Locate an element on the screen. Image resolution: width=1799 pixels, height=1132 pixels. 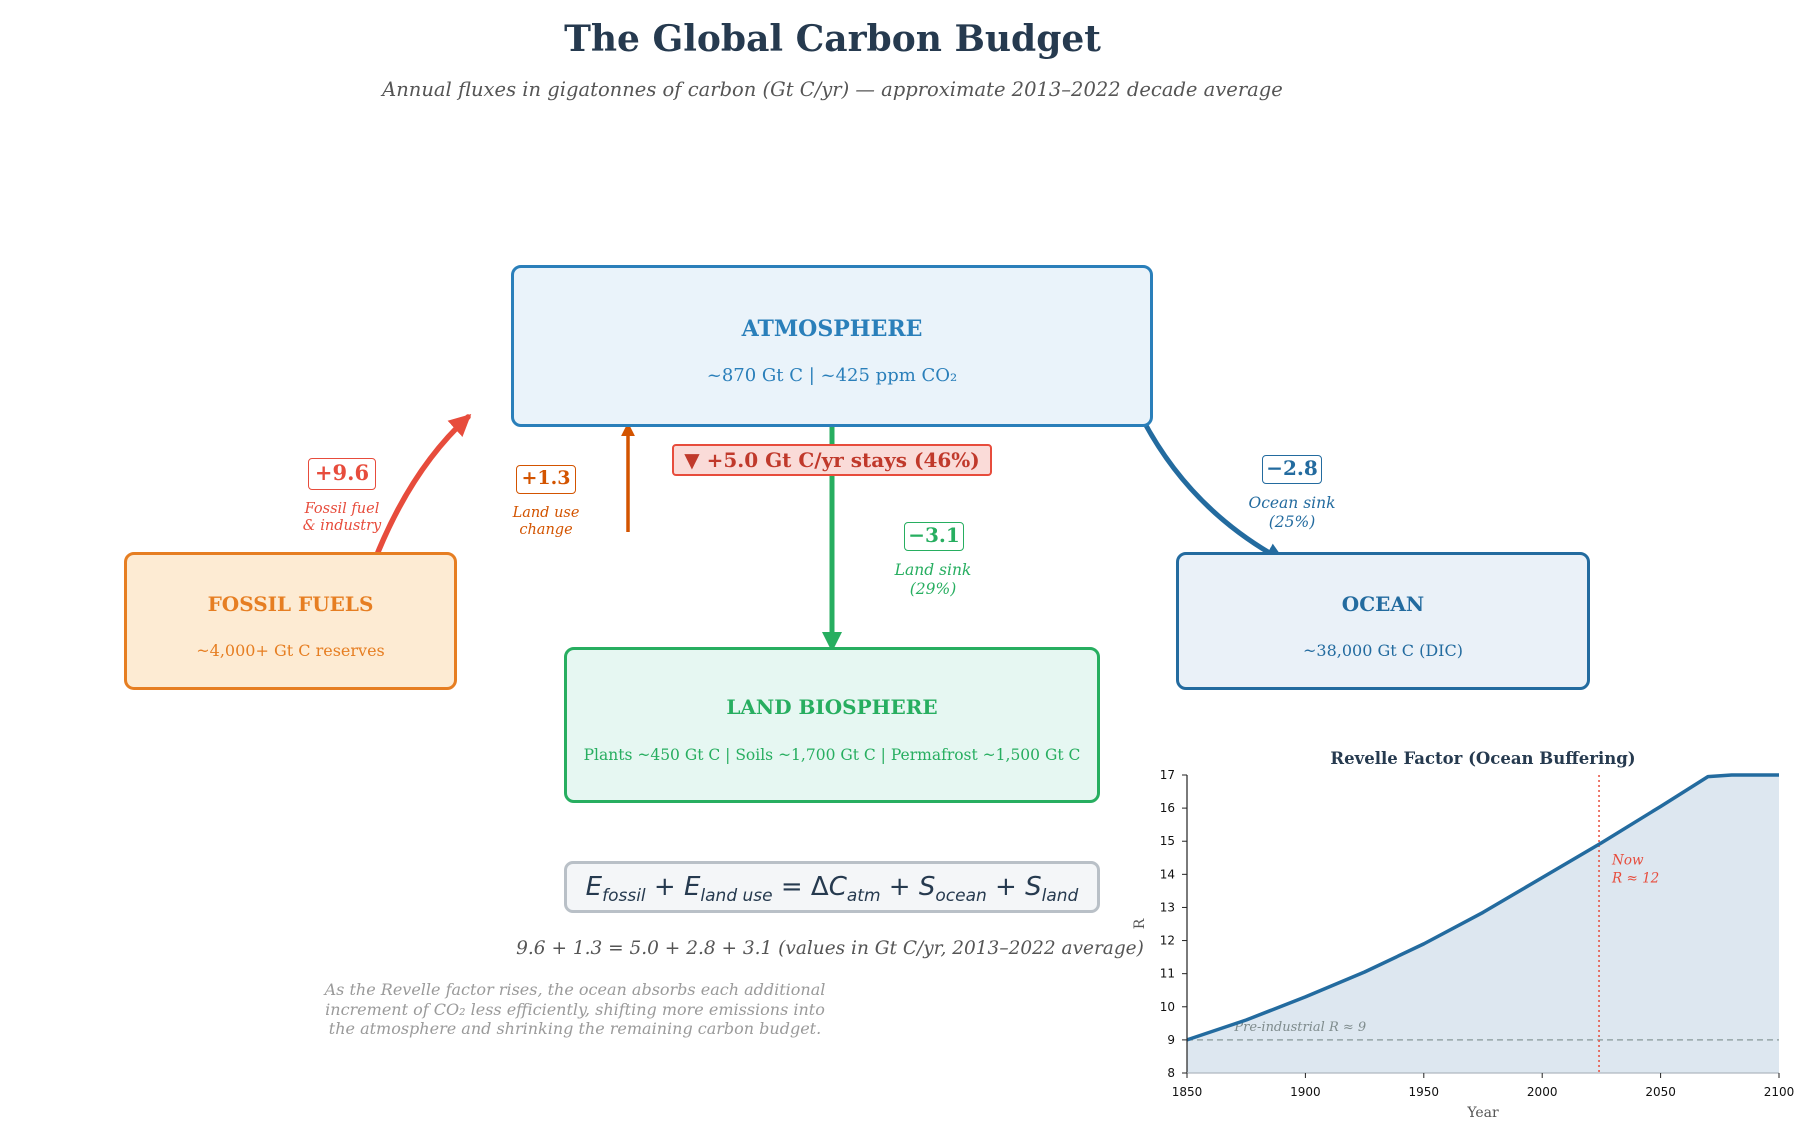
ocean-title: OCEAN is located at coordinates (1383, 604).